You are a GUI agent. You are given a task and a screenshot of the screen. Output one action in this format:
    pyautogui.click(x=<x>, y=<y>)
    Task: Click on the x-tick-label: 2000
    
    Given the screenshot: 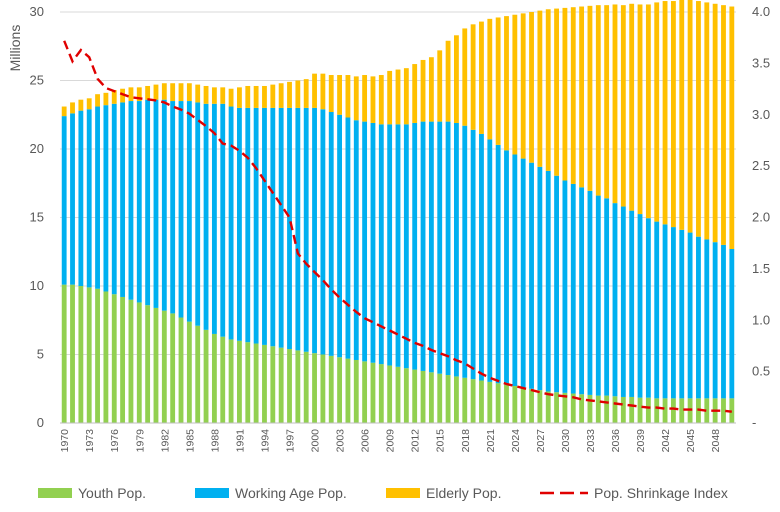 What is the action you would take?
    pyautogui.click(x=316, y=441)
    